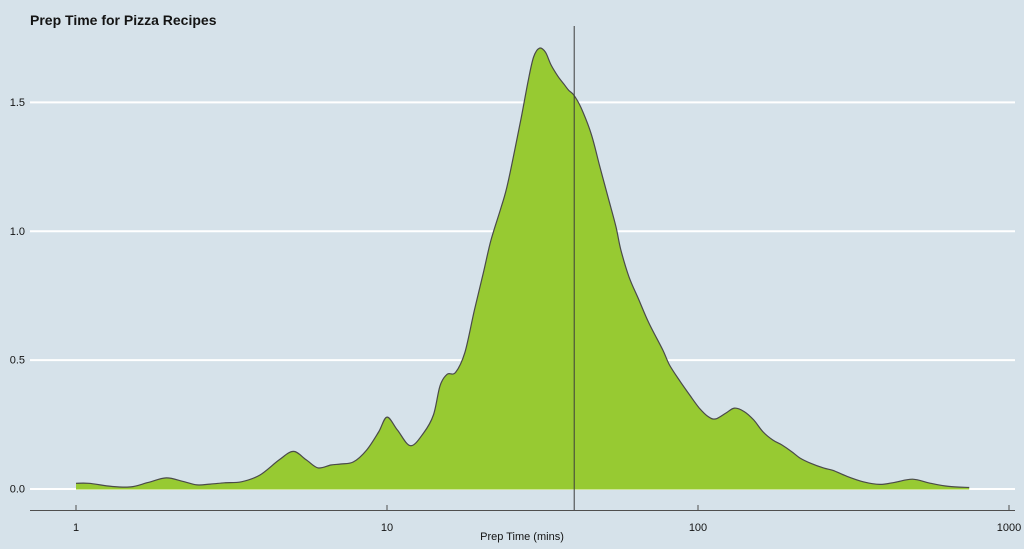 This screenshot has height=549, width=1024. Describe the element at coordinates (17, 103) in the screenshot. I see `y-tick-label: 1.5` at that location.